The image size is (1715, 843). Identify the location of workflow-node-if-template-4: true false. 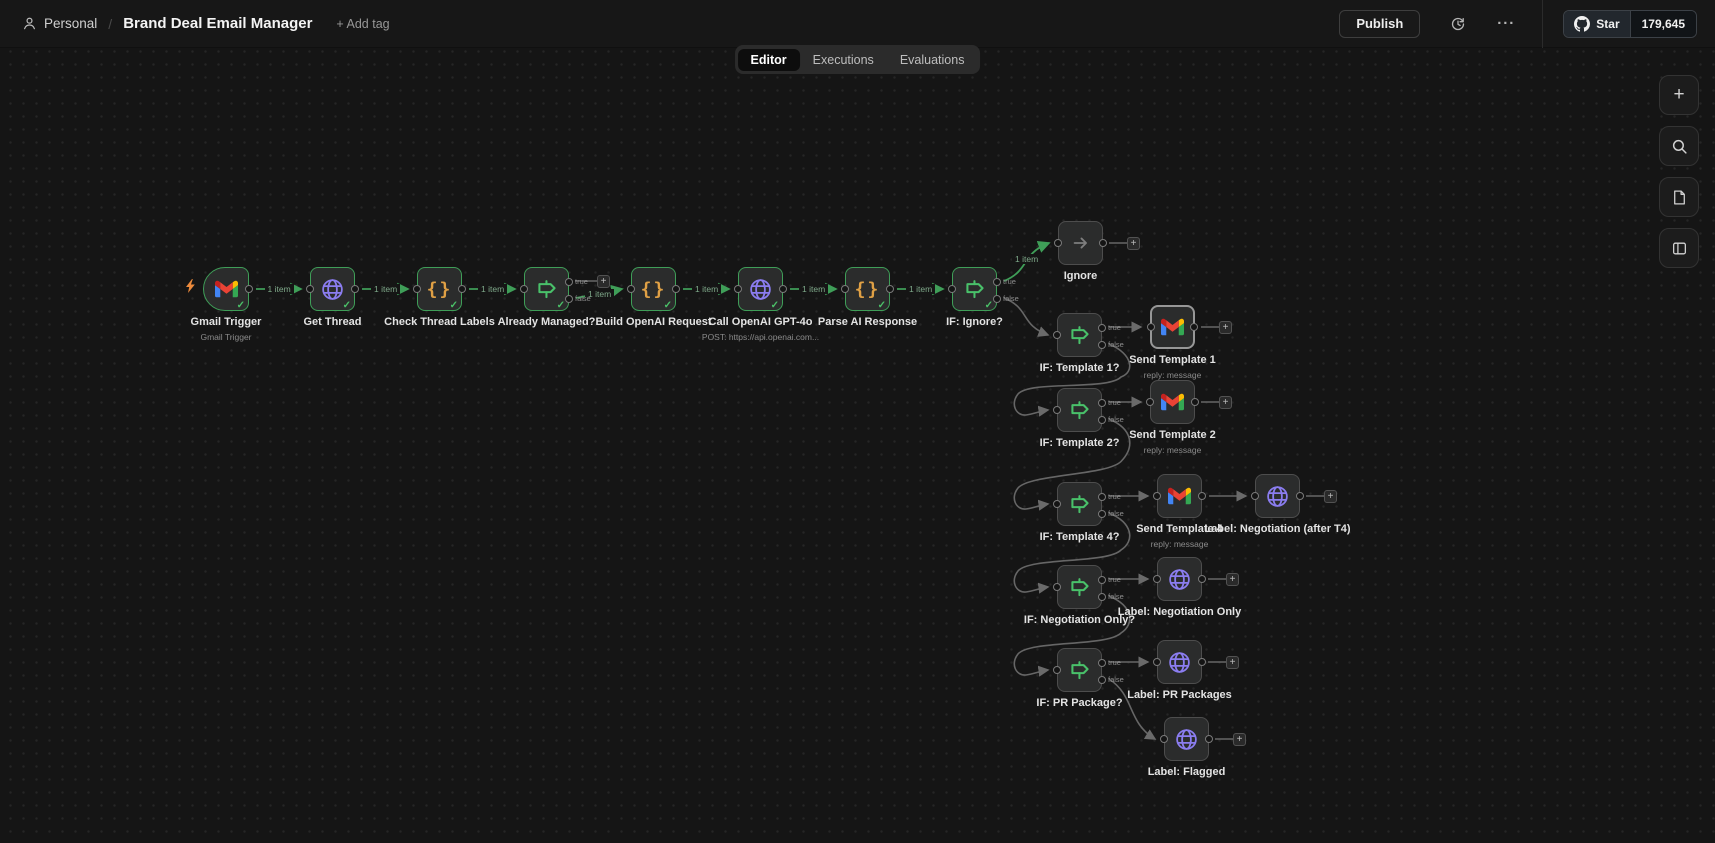
(1088, 504).